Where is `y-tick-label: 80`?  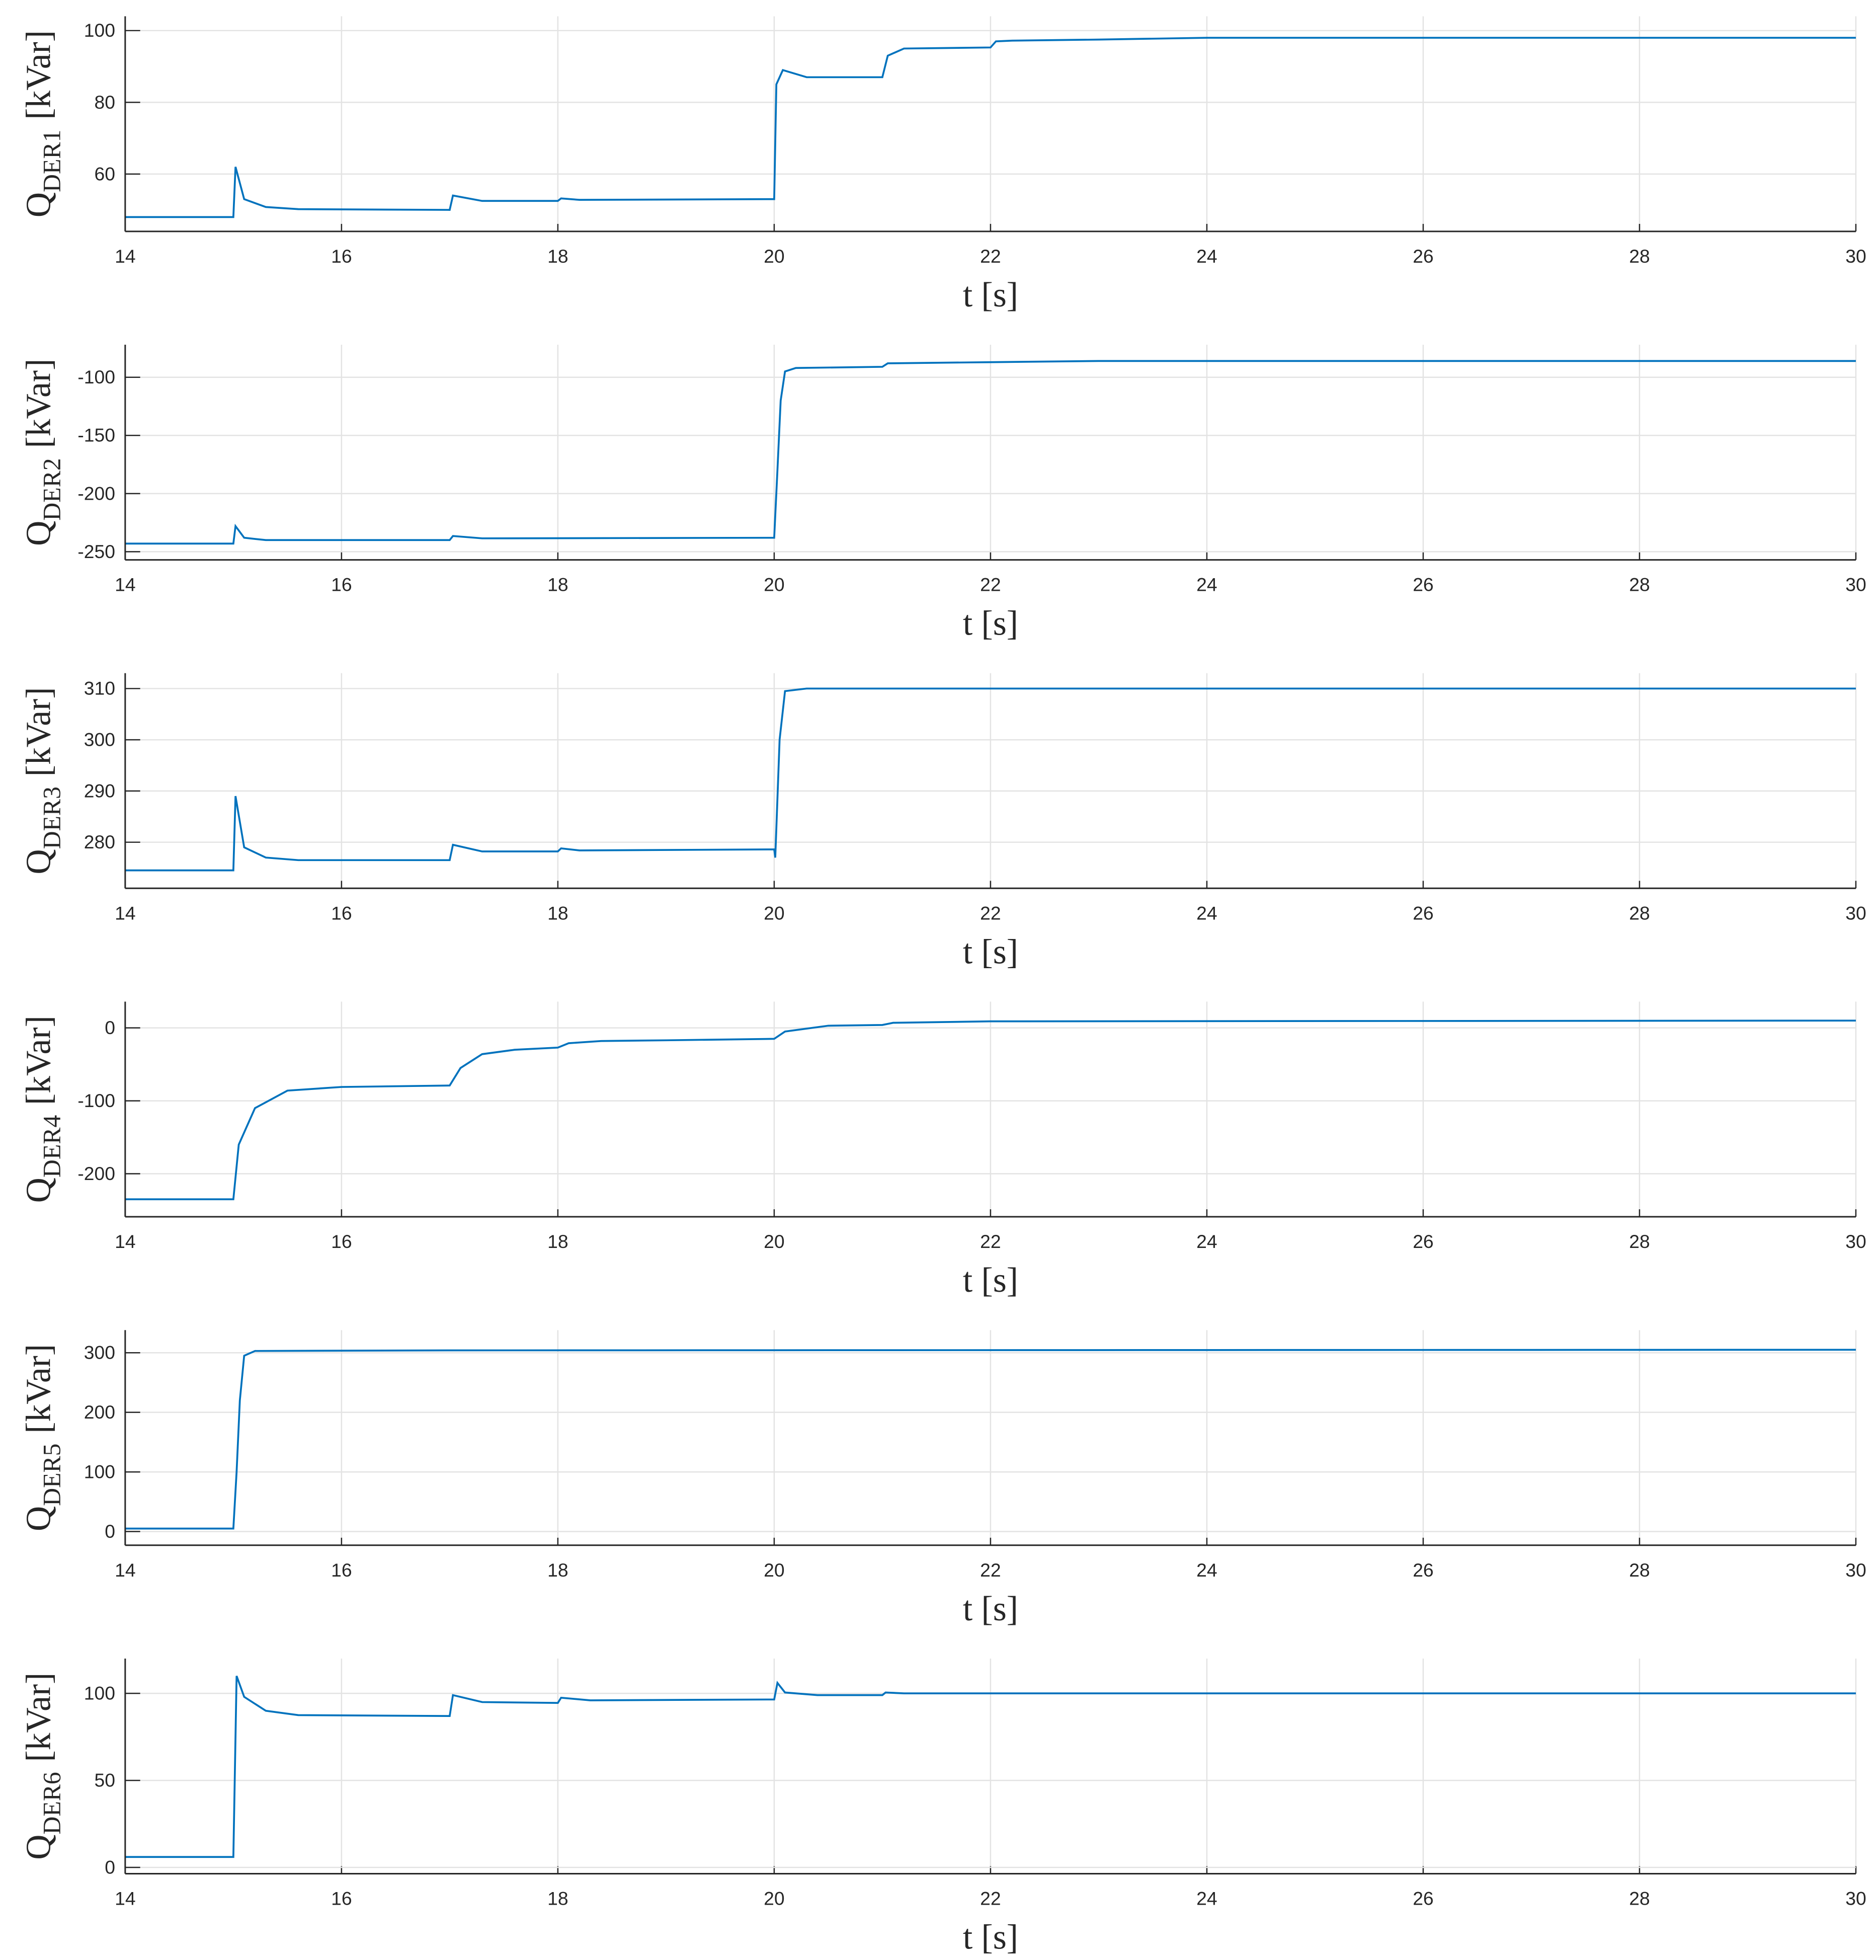
y-tick-label: 80 is located at coordinates (104, 102).